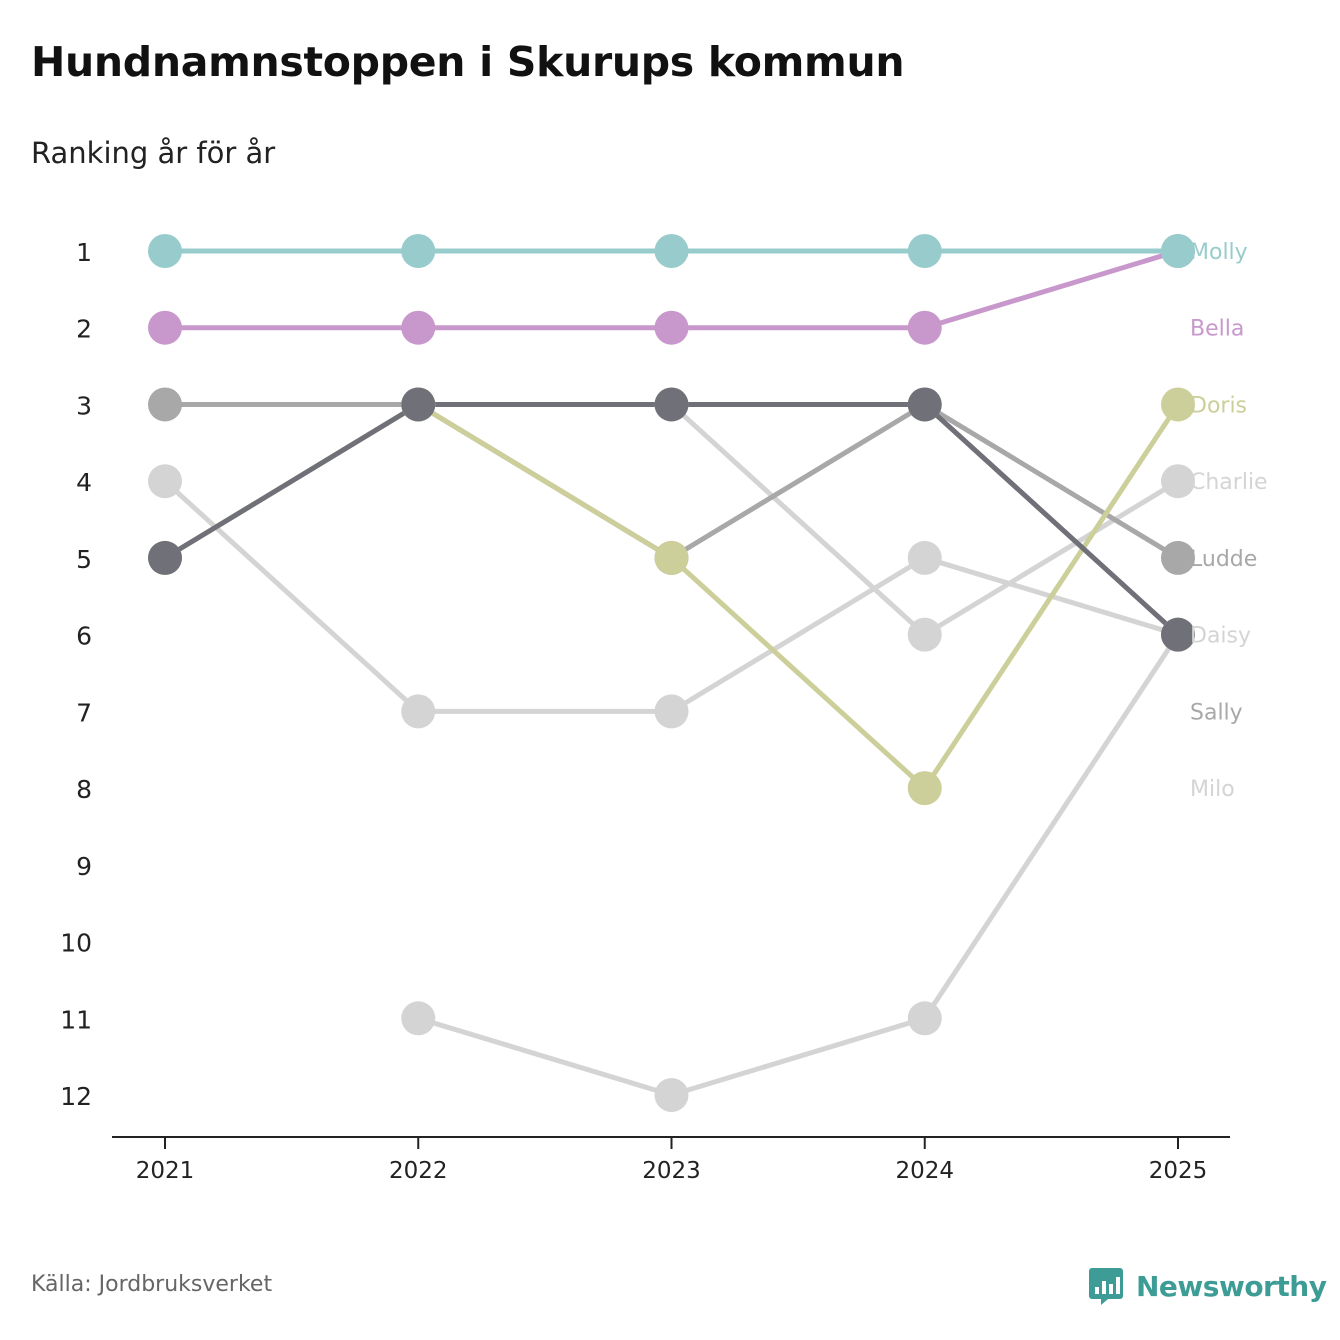 Image resolution: width=1340 pixels, height=1340 pixels. I want to click on point-molly-2024, so click(924, 251).